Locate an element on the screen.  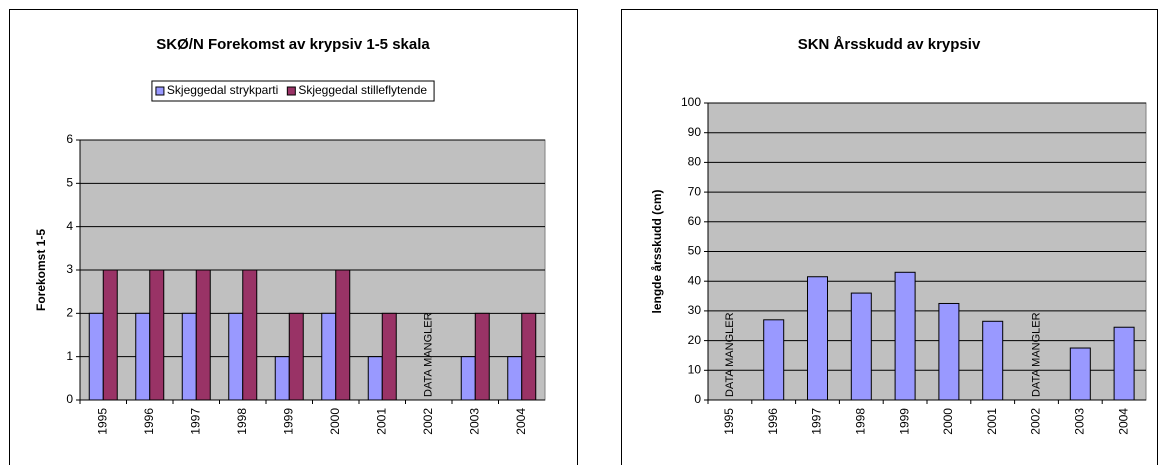
y-tick-label: 1 is located at coordinates (69, 356).